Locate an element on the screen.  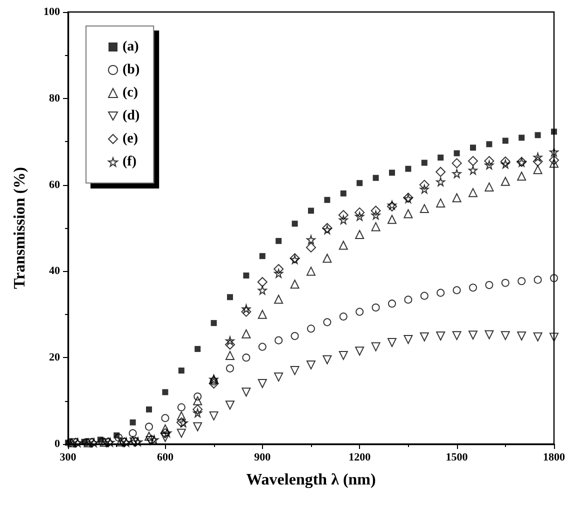
x-tick-label: 1800 is located at coordinates (554, 458).